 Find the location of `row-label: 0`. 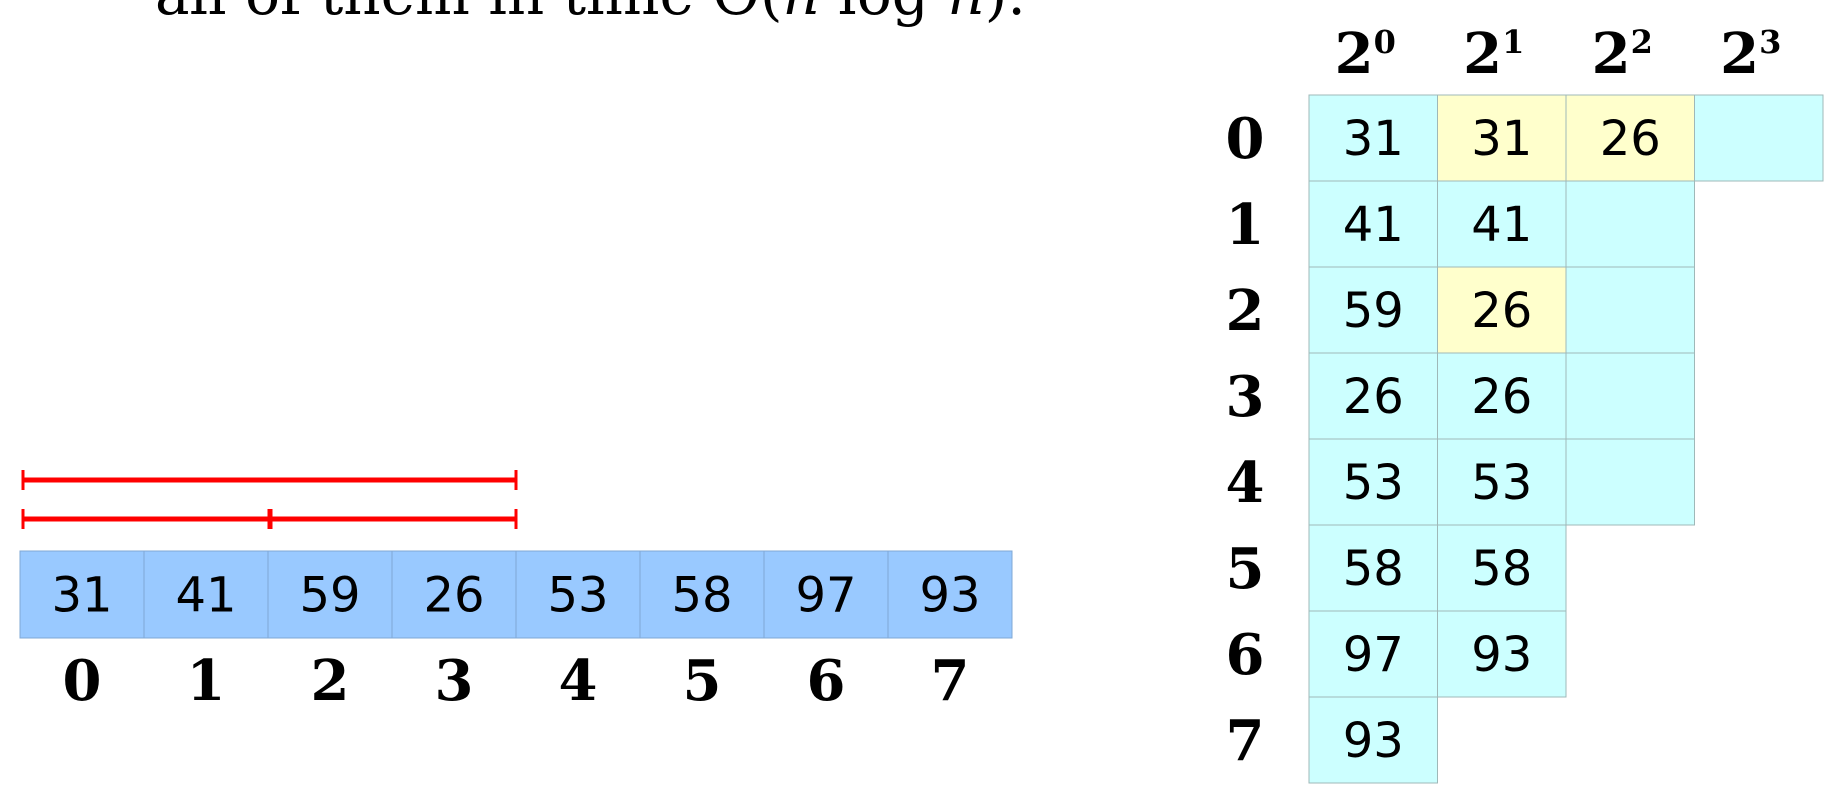

row-label: 0 is located at coordinates (1245, 139).